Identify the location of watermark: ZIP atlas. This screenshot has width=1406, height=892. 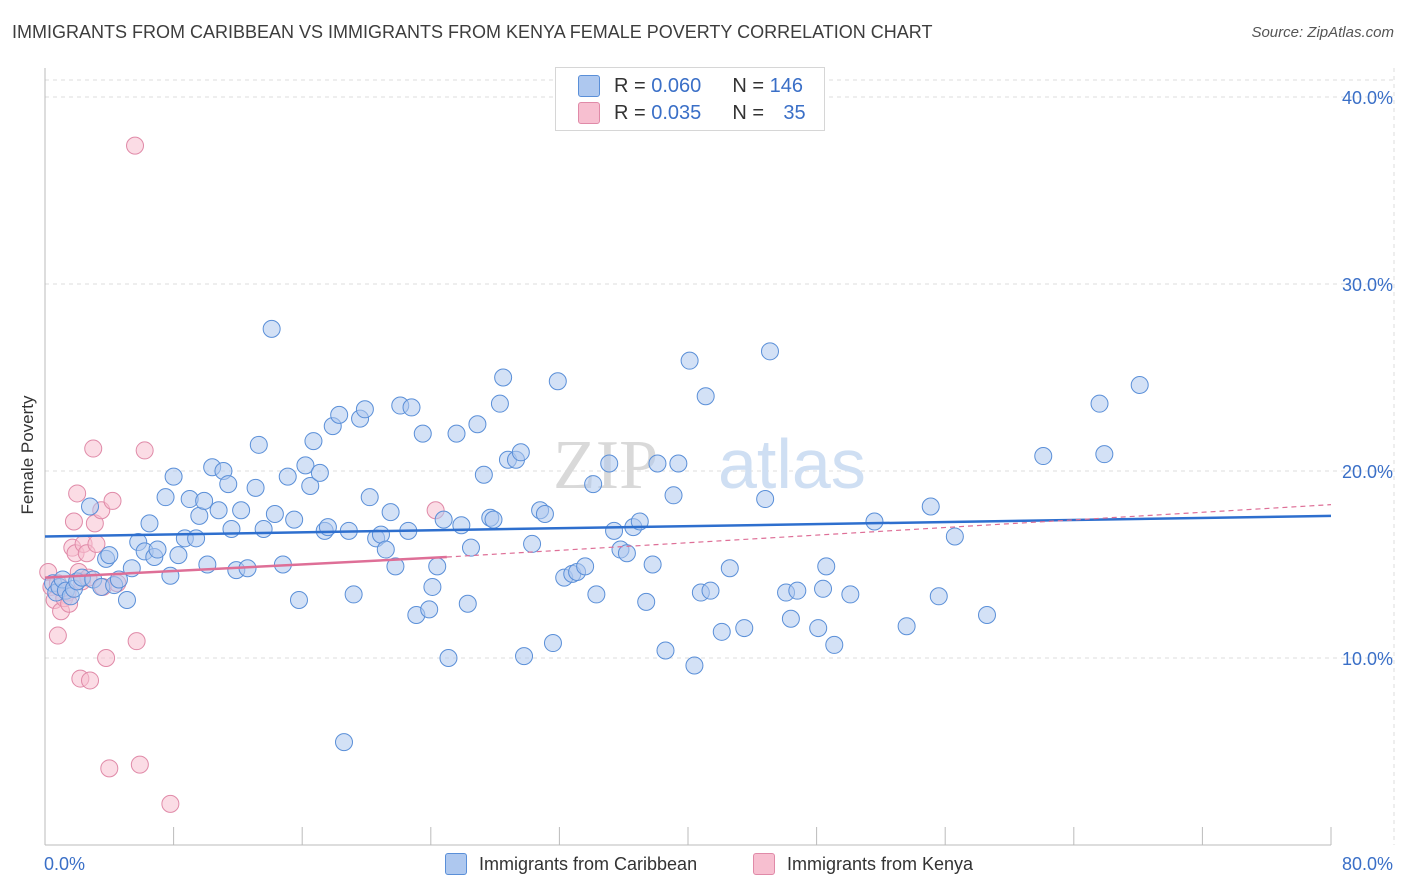
(709, 464).